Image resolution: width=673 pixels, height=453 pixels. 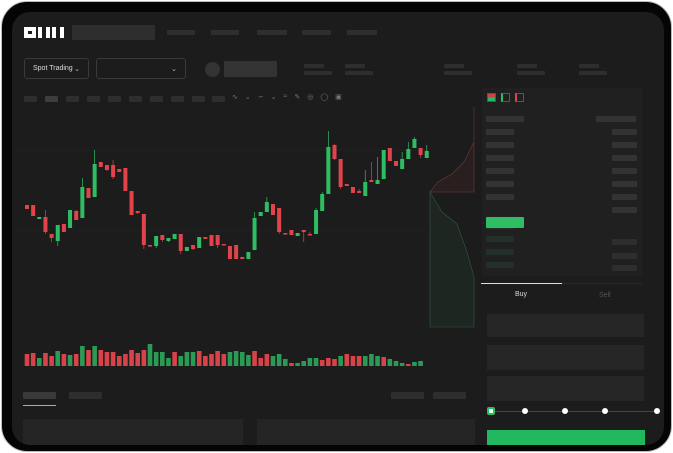 I want to click on trend-icon: ≈, so click(x=285, y=96).